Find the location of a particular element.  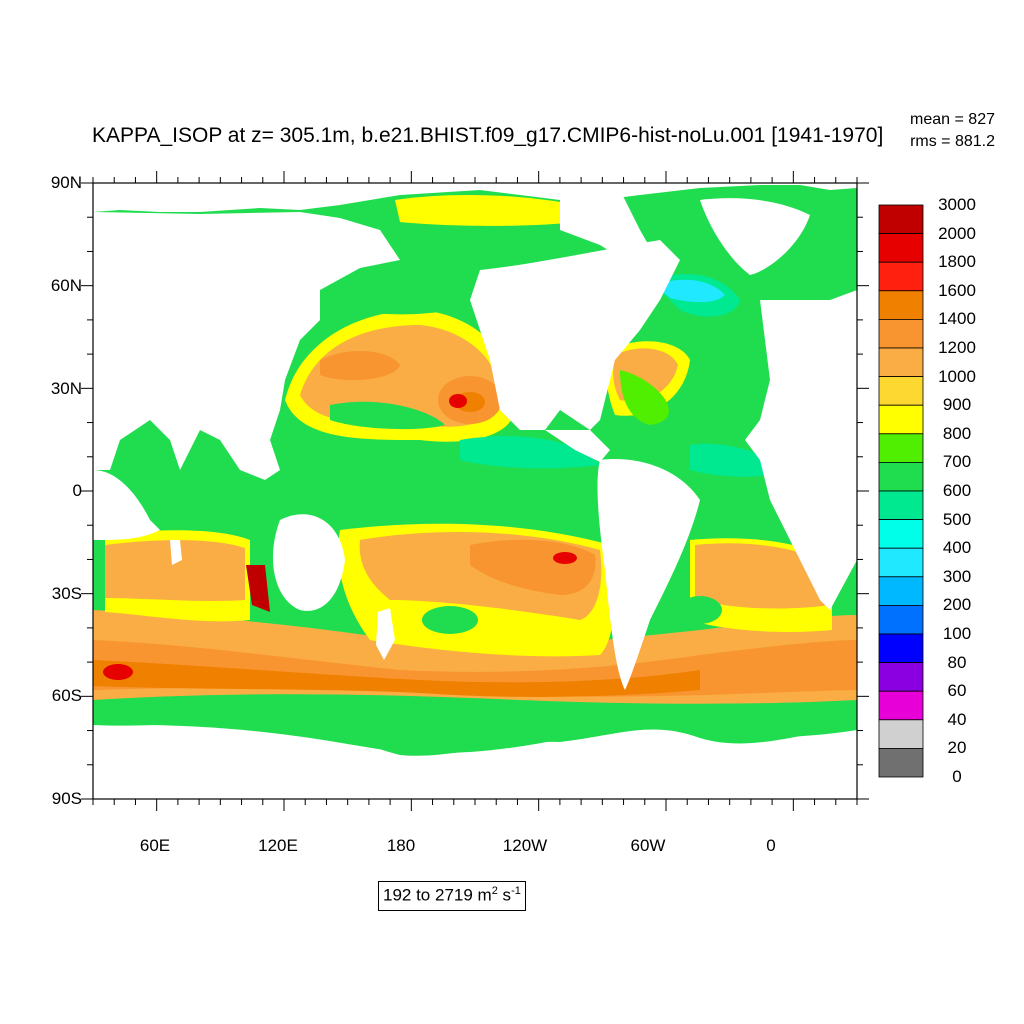

range-label-exp-2: -1 is located at coordinates (516, 891).